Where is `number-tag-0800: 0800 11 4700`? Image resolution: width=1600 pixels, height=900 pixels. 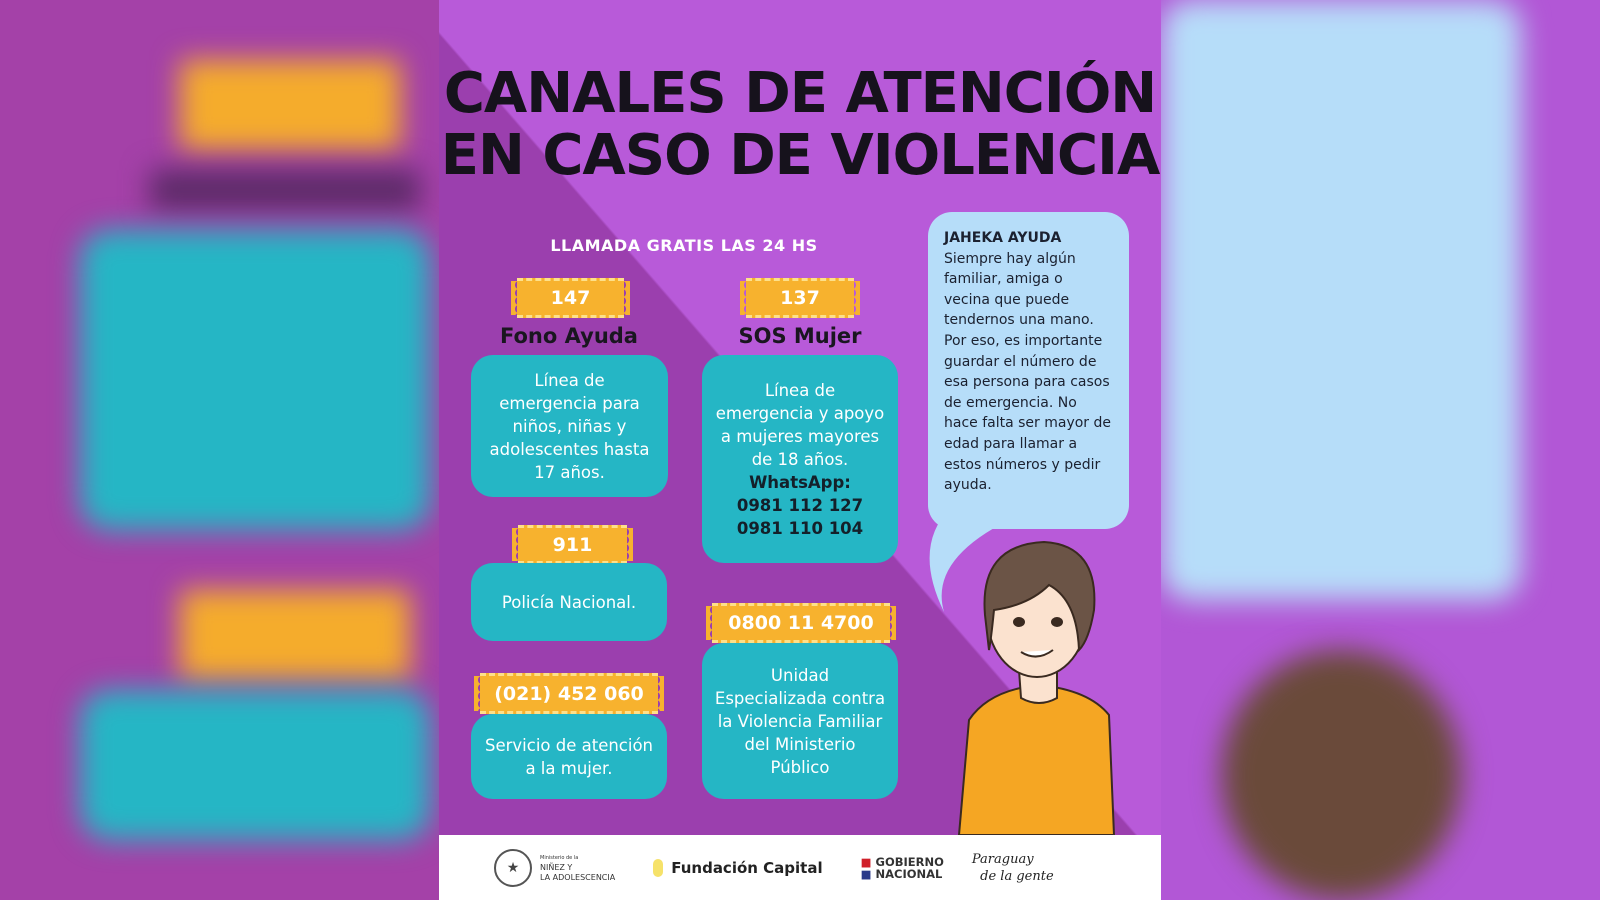
number-tag-0800: 0800 11 4700 is located at coordinates (804, 623).